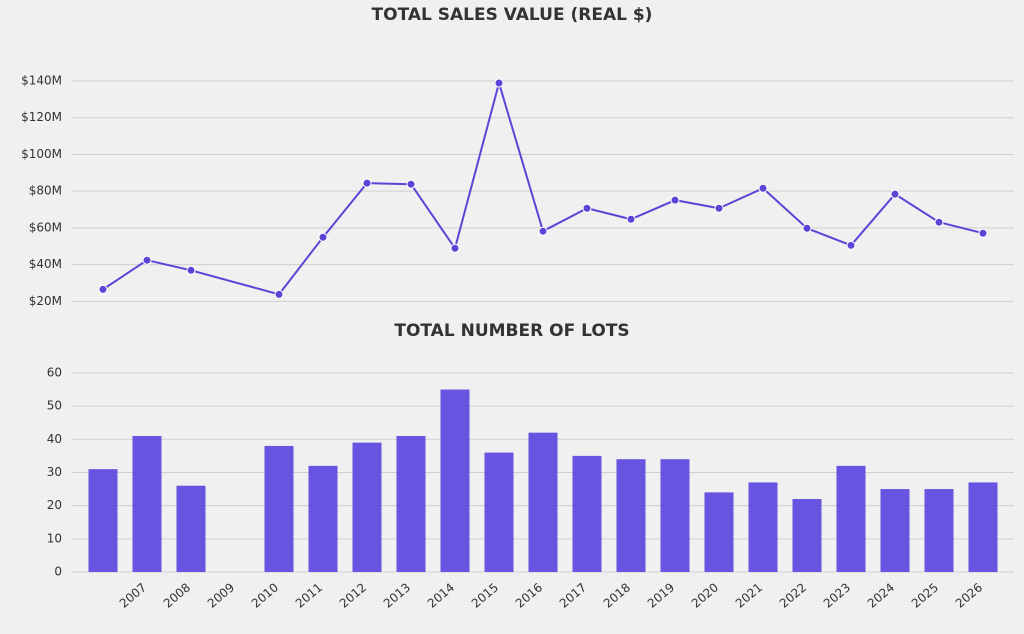  What do you see at coordinates (45, 301) in the screenshot?
I see `y-tick-label: $20M` at bounding box center [45, 301].